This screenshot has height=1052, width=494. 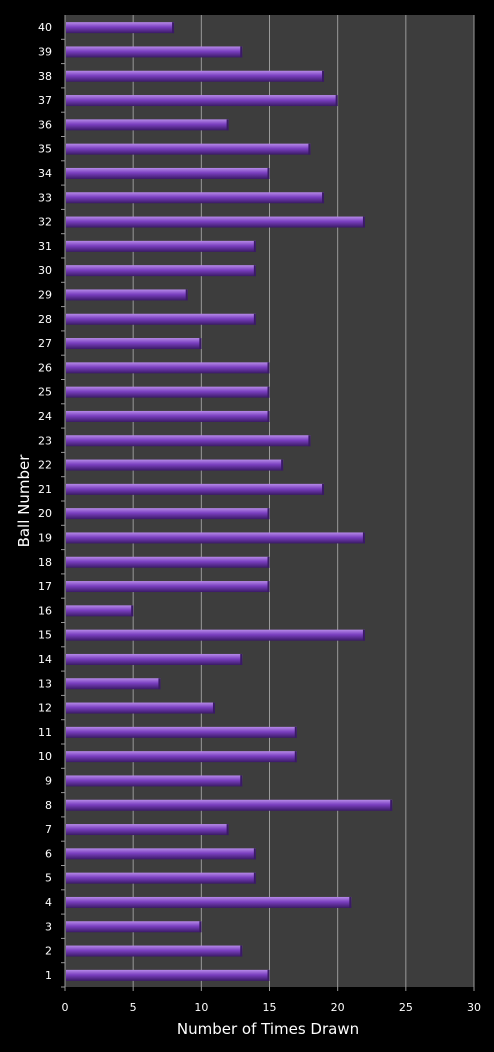 I want to click on y-tick-label: 3, so click(x=48, y=926).